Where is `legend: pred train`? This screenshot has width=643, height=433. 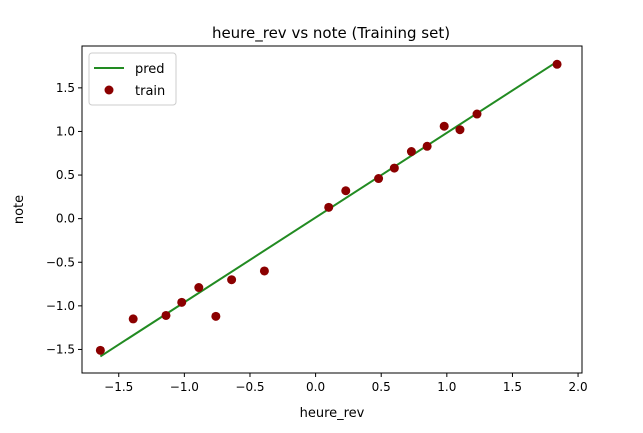 legend: pred train is located at coordinates (132, 79).